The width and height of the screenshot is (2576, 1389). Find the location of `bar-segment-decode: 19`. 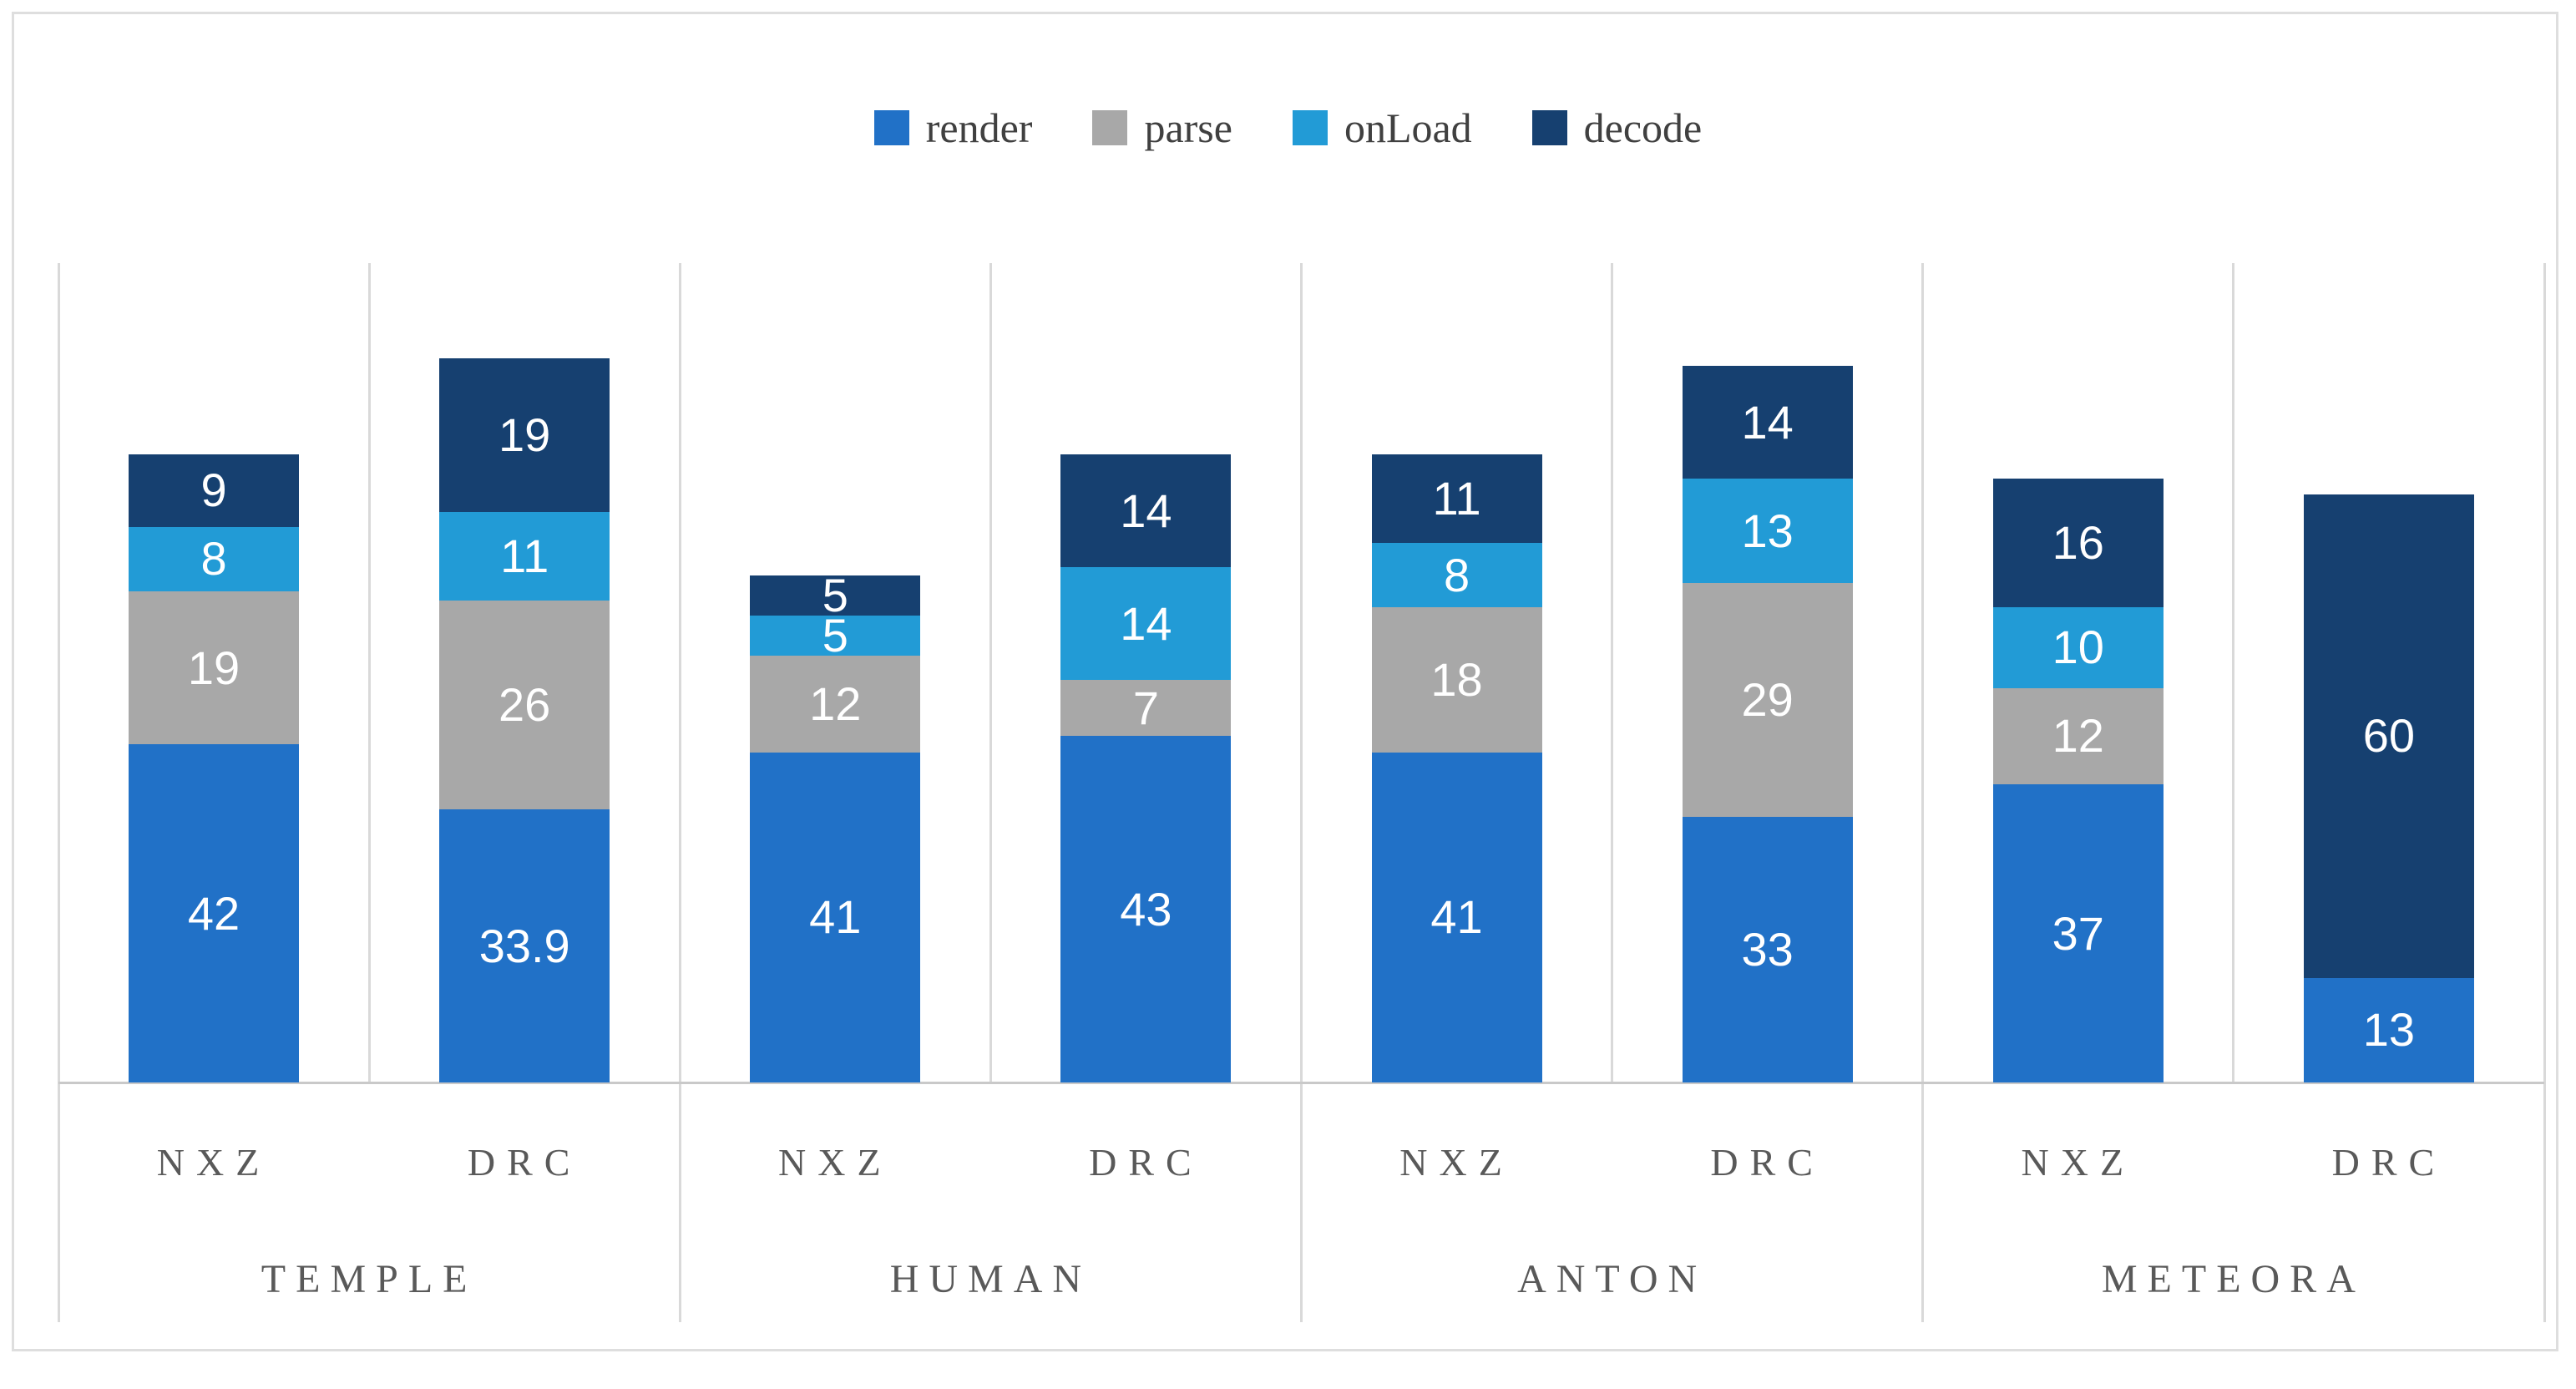

bar-segment-decode: 19 is located at coordinates (524, 435).